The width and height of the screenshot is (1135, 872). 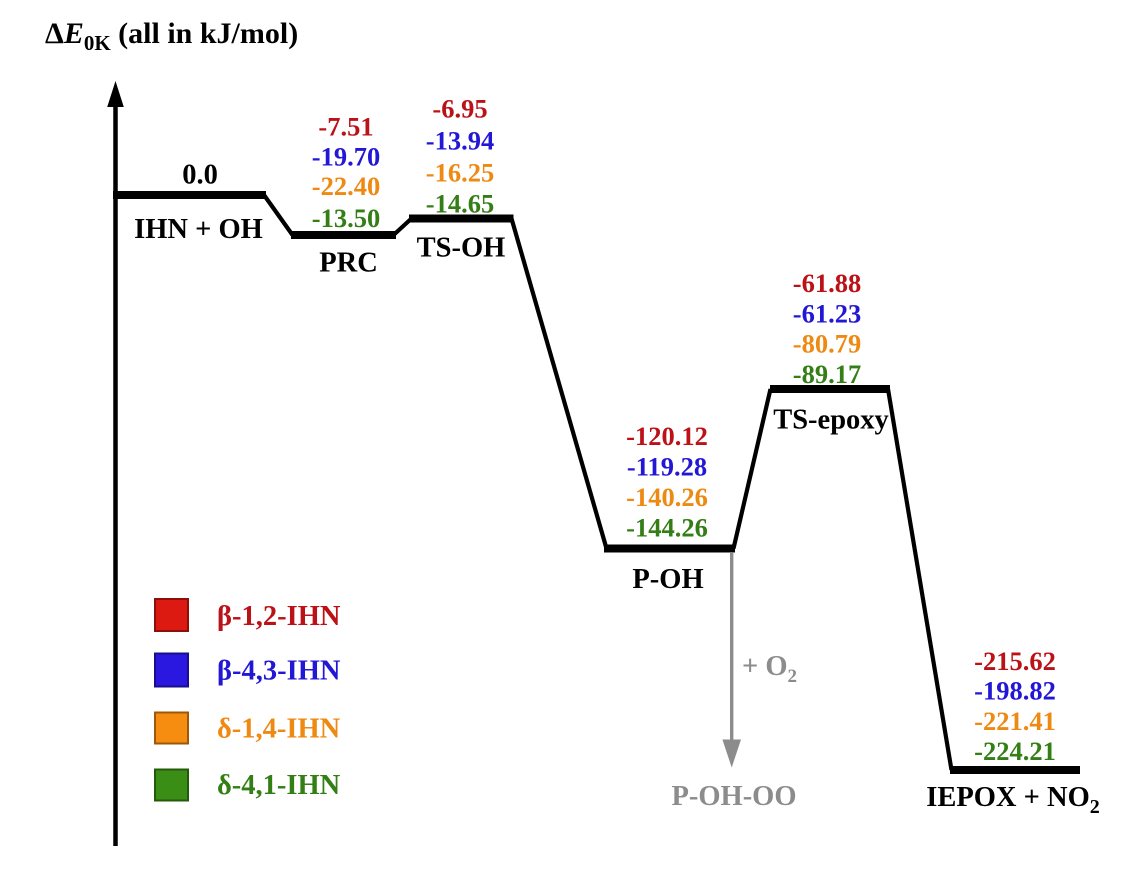 What do you see at coordinates (279, 671) in the screenshot?
I see `svg-text: β-4,3-IHN` at bounding box center [279, 671].